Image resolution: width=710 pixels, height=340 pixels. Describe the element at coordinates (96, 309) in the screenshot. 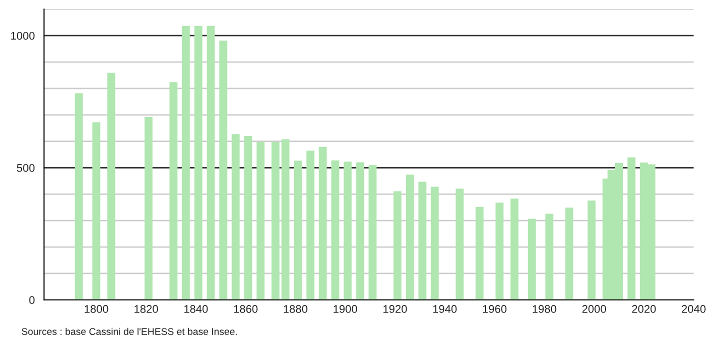

I see `x-tick-label: 1800` at that location.